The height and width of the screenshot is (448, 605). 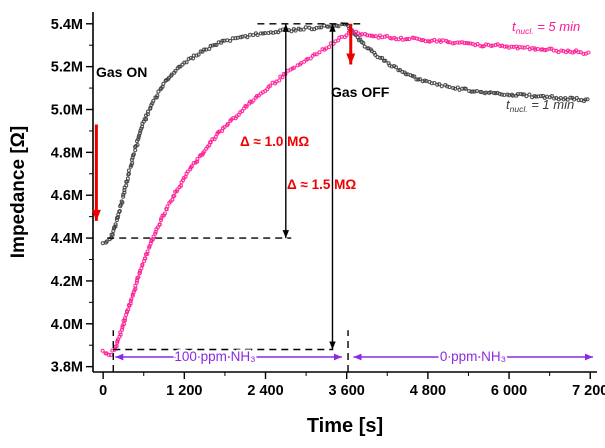 I want to click on x-tick-label: 6 000, so click(x=509, y=391).